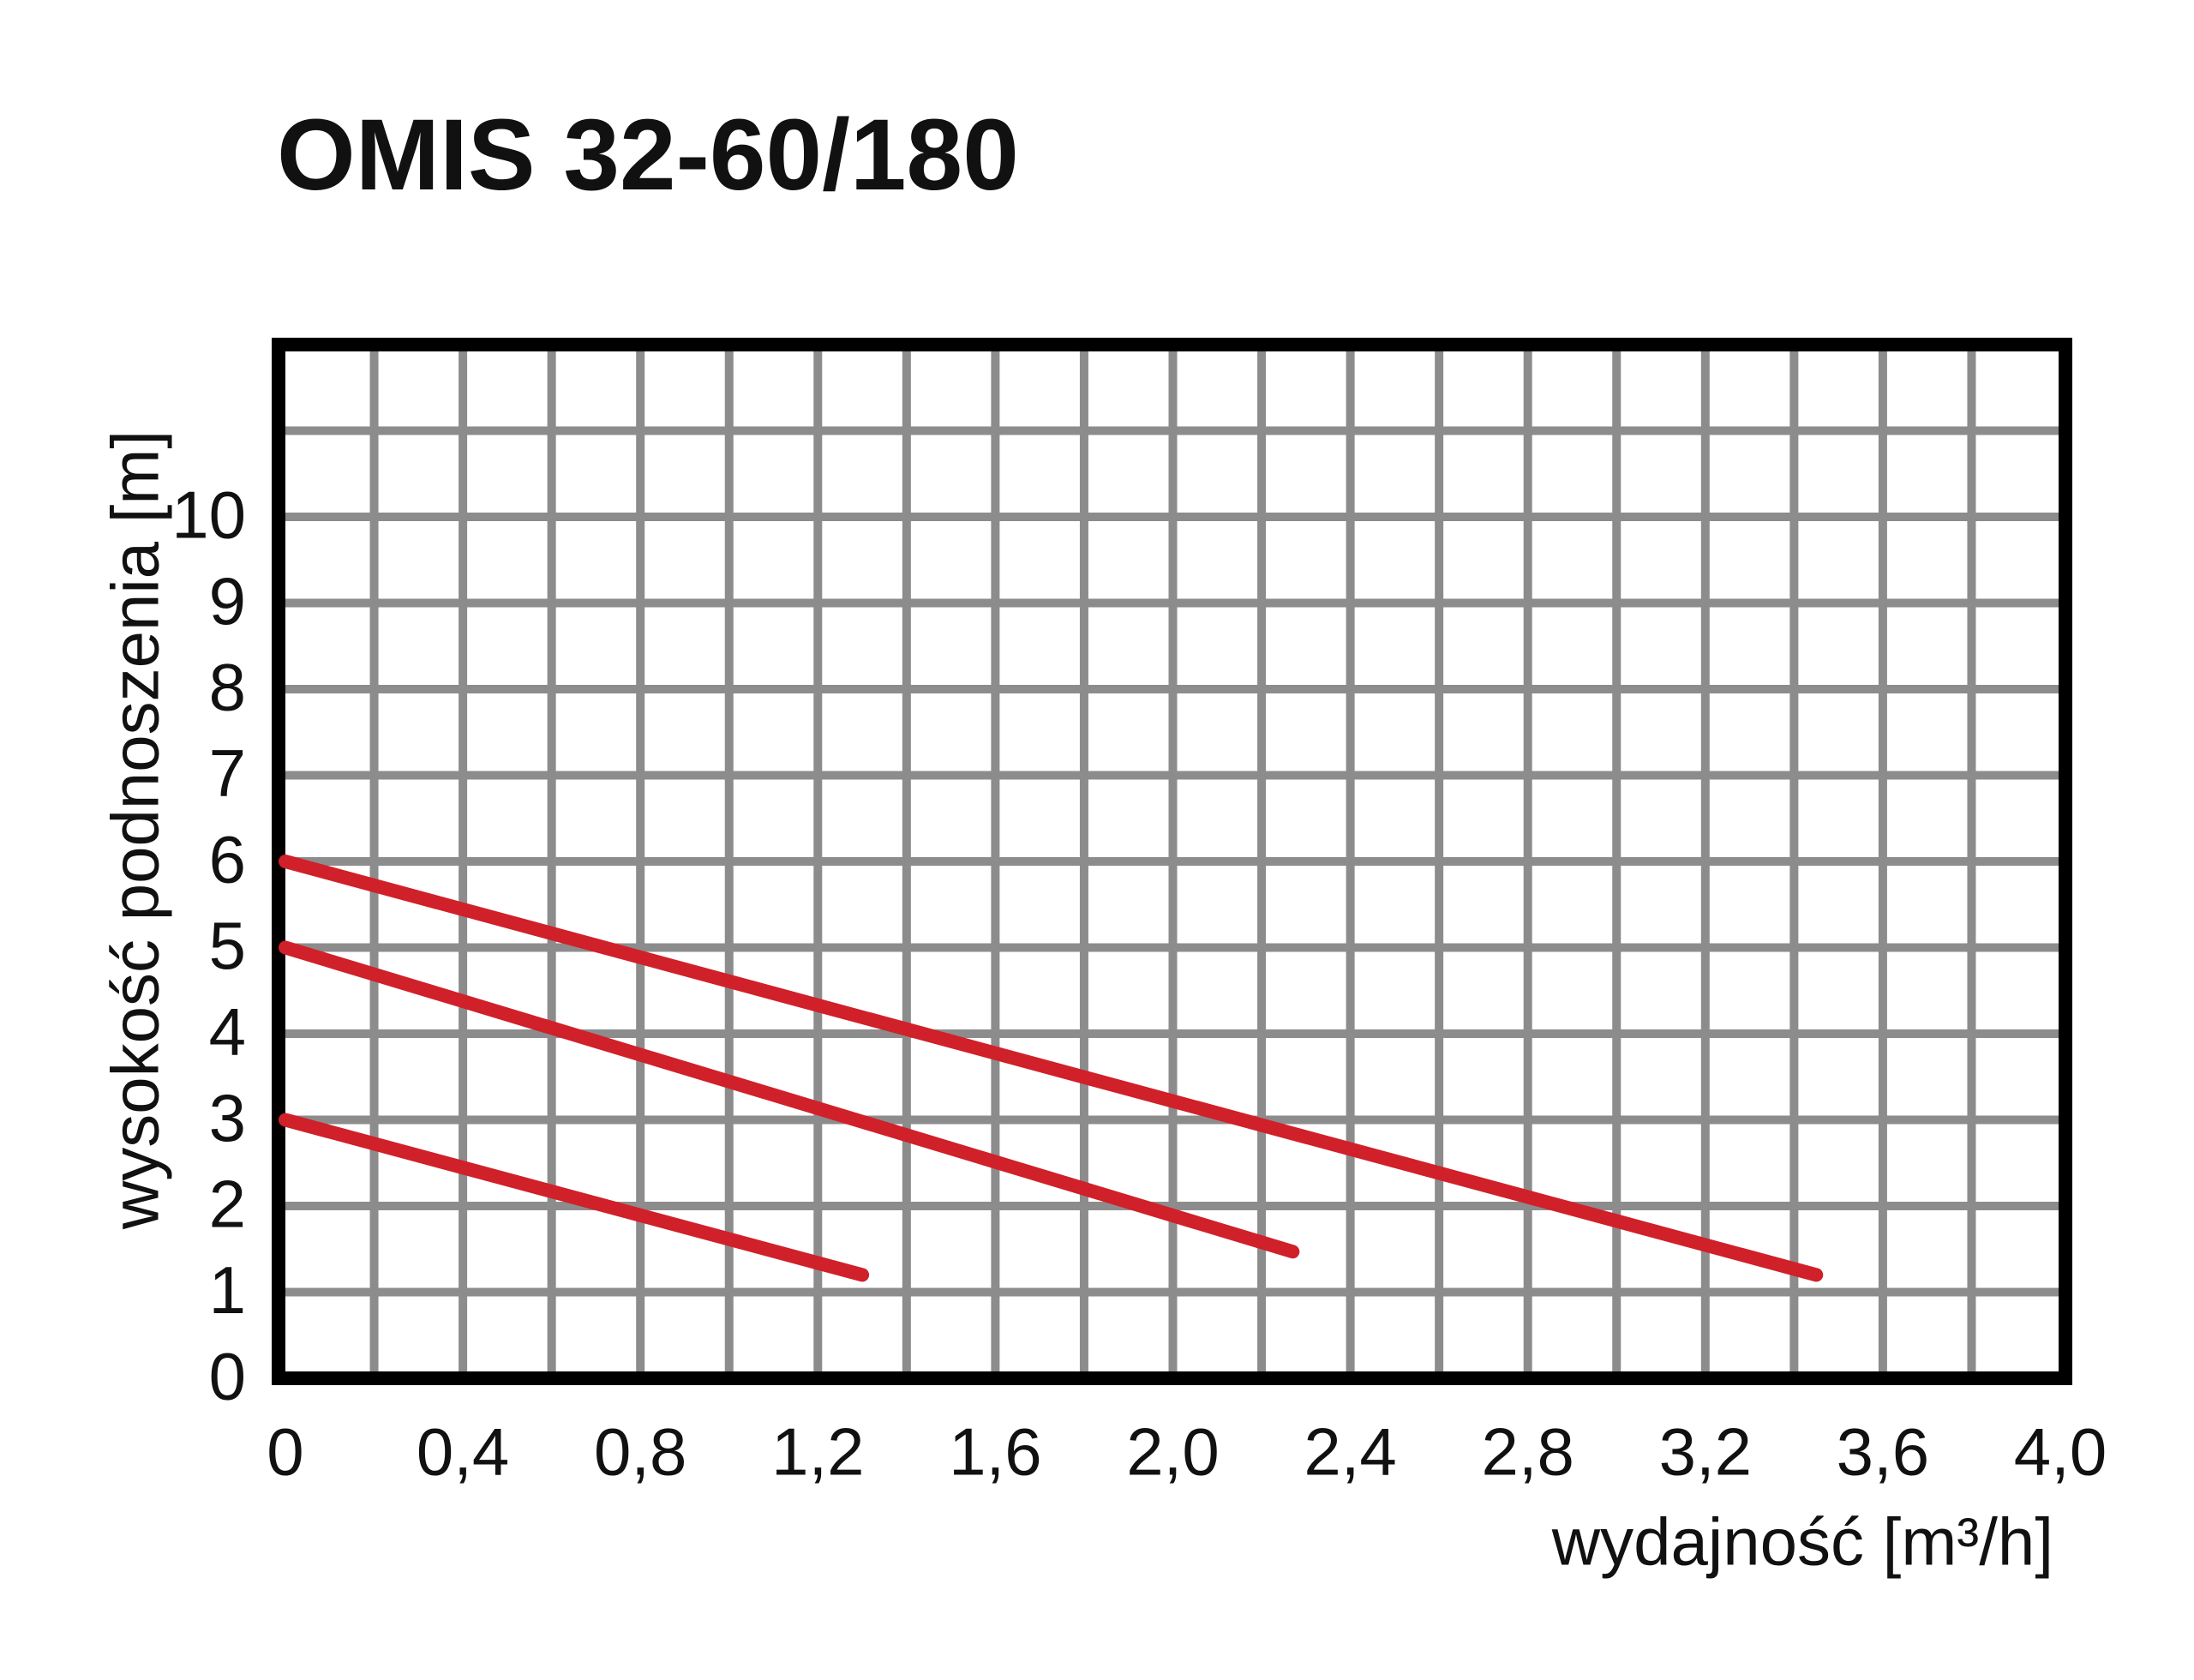 This screenshot has height=1680, width=2194. Describe the element at coordinates (227, 687) in the screenshot. I see `y-tick-label: 8` at that location.